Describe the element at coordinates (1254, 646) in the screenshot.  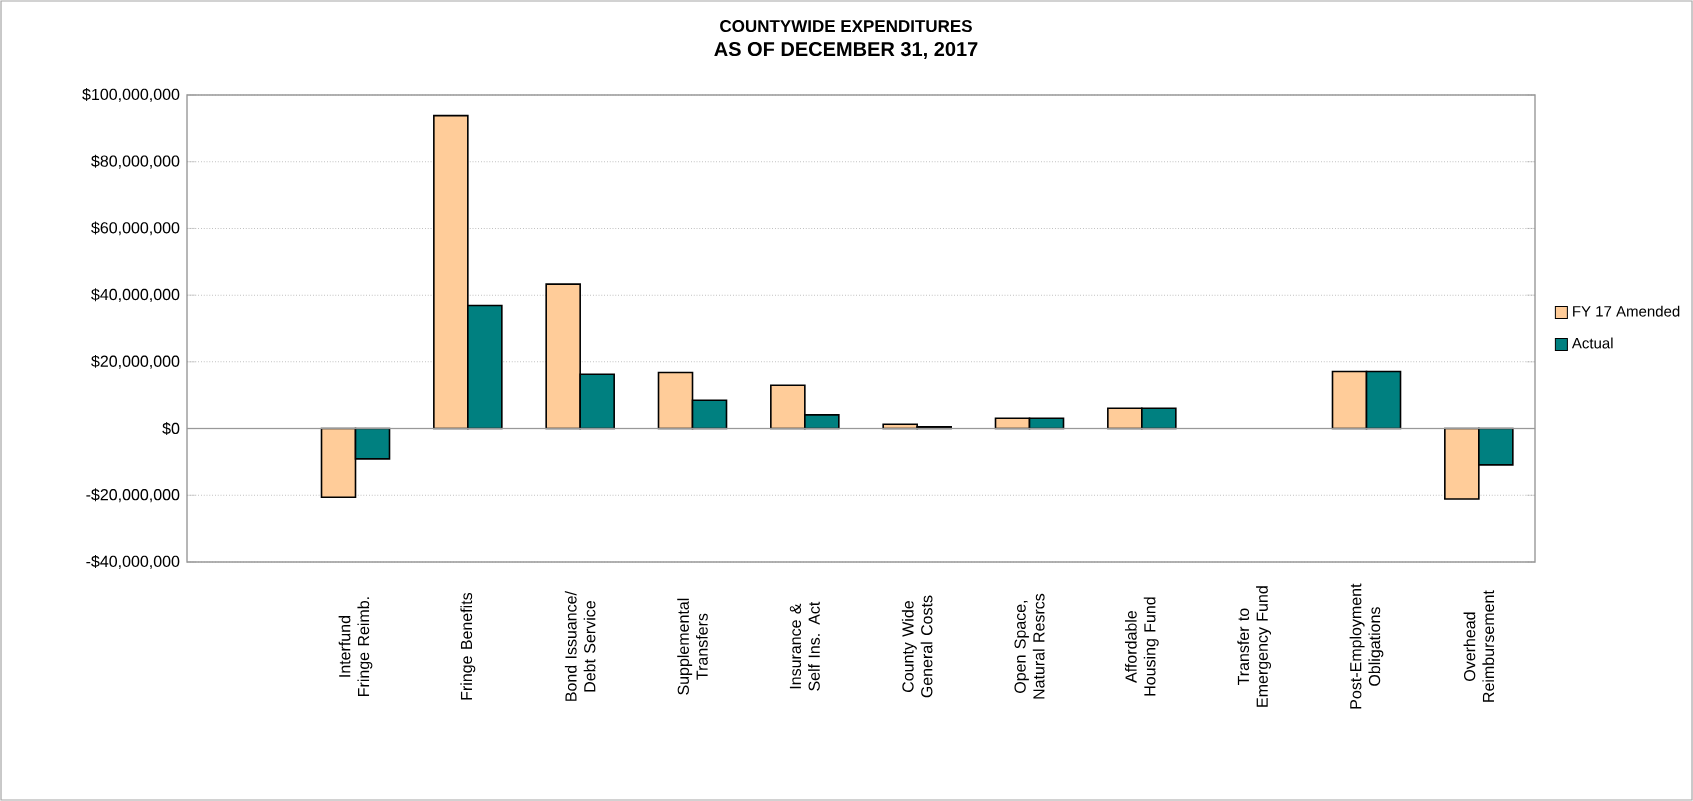
I see `x-tick-label: Transfer to Emergency Fund` at that location.